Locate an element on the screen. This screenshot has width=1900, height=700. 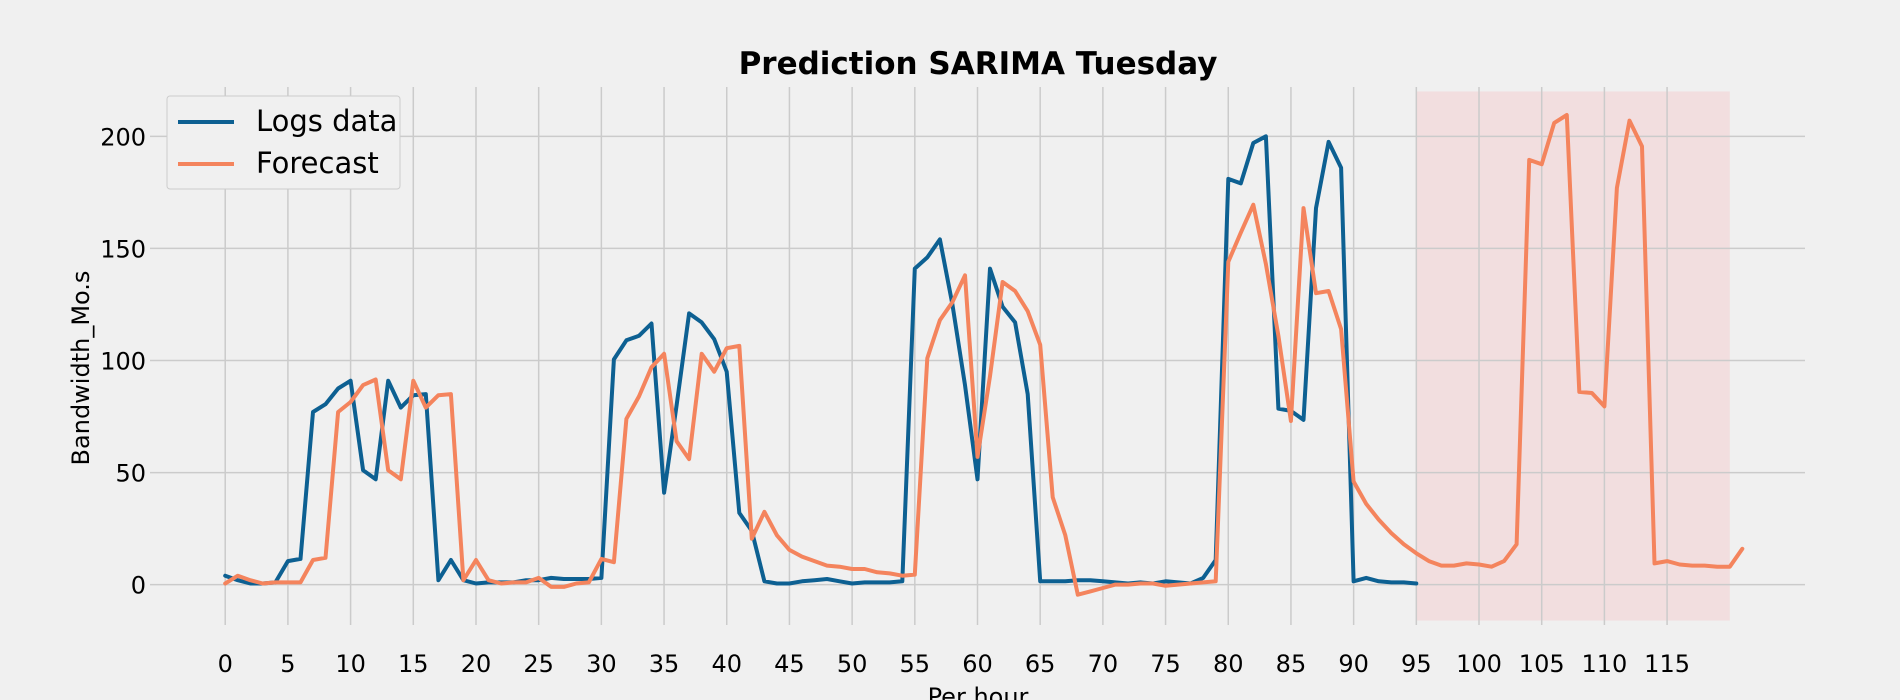
x-tick-label-45: 45 is located at coordinates (789, 664).